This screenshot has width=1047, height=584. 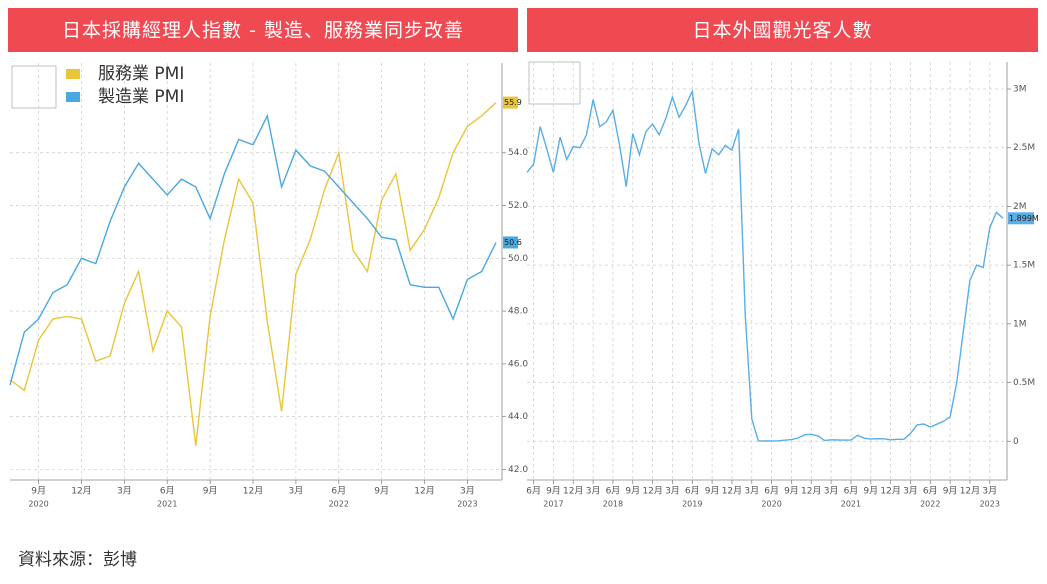 I want to click on chart-title: 日本外國觀光客人數, so click(x=782, y=31).